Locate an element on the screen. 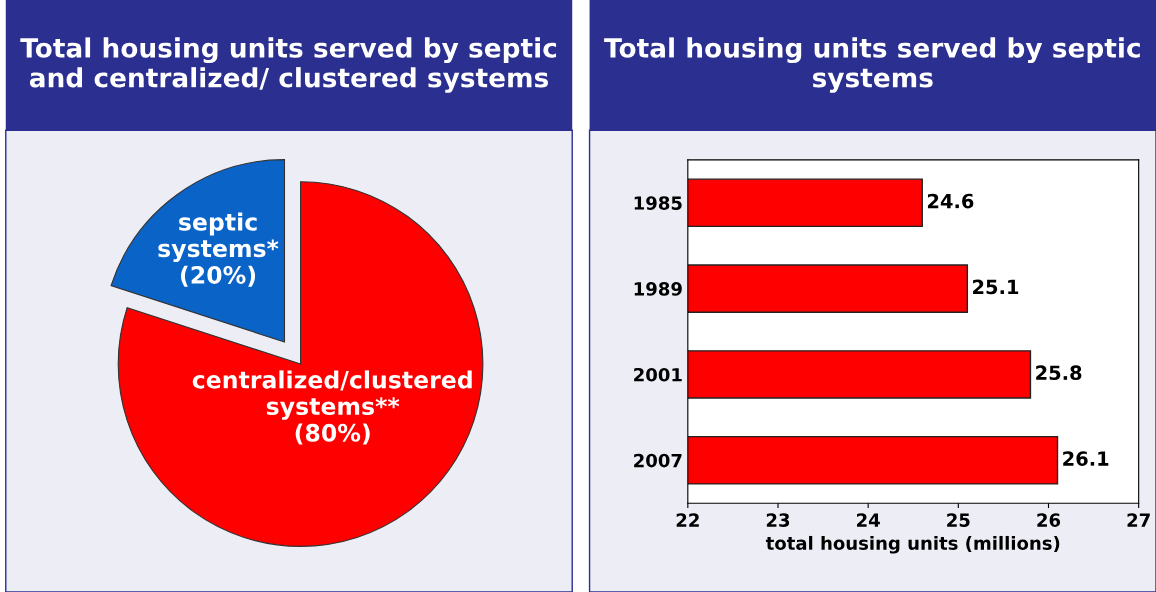 Image resolution: width=1156 pixels, height=592 pixels. x-tick-label: 22 is located at coordinates (687, 520).